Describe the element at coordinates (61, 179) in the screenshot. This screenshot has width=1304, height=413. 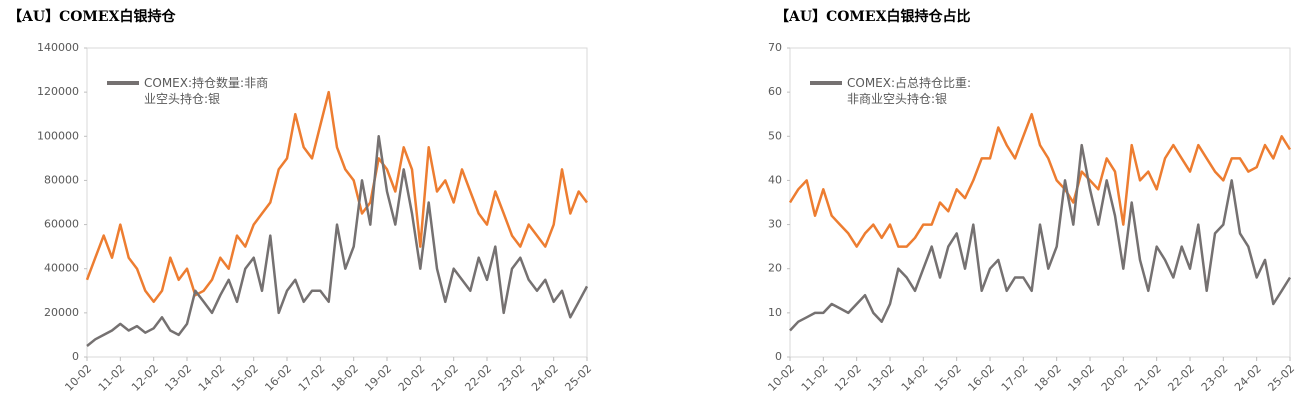
I see `y-tick-label: 80000` at that location.